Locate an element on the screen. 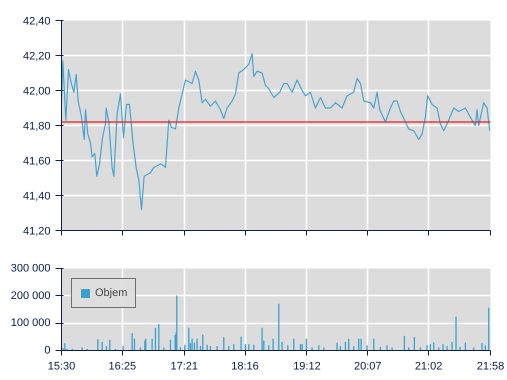 This screenshot has width=507, height=380. x-tick-label: 16:25 is located at coordinates (122, 366).